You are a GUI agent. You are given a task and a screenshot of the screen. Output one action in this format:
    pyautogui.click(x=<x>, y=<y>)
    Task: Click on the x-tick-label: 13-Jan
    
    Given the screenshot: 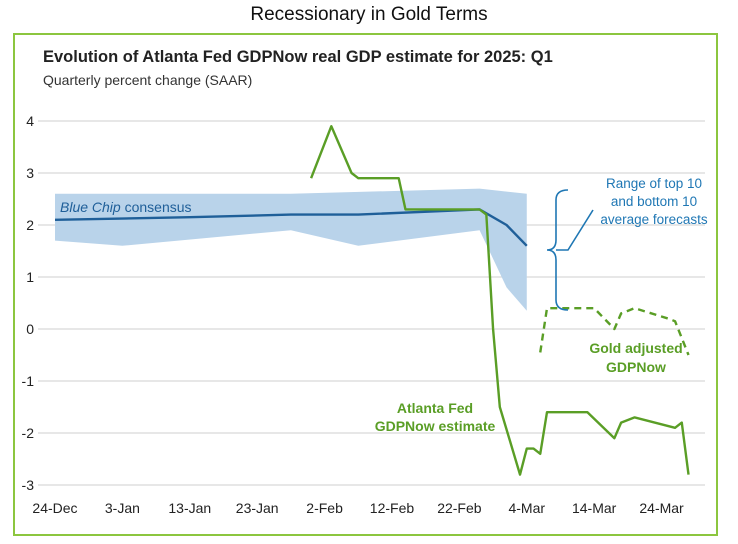 What is the action you would take?
    pyautogui.click(x=189, y=508)
    